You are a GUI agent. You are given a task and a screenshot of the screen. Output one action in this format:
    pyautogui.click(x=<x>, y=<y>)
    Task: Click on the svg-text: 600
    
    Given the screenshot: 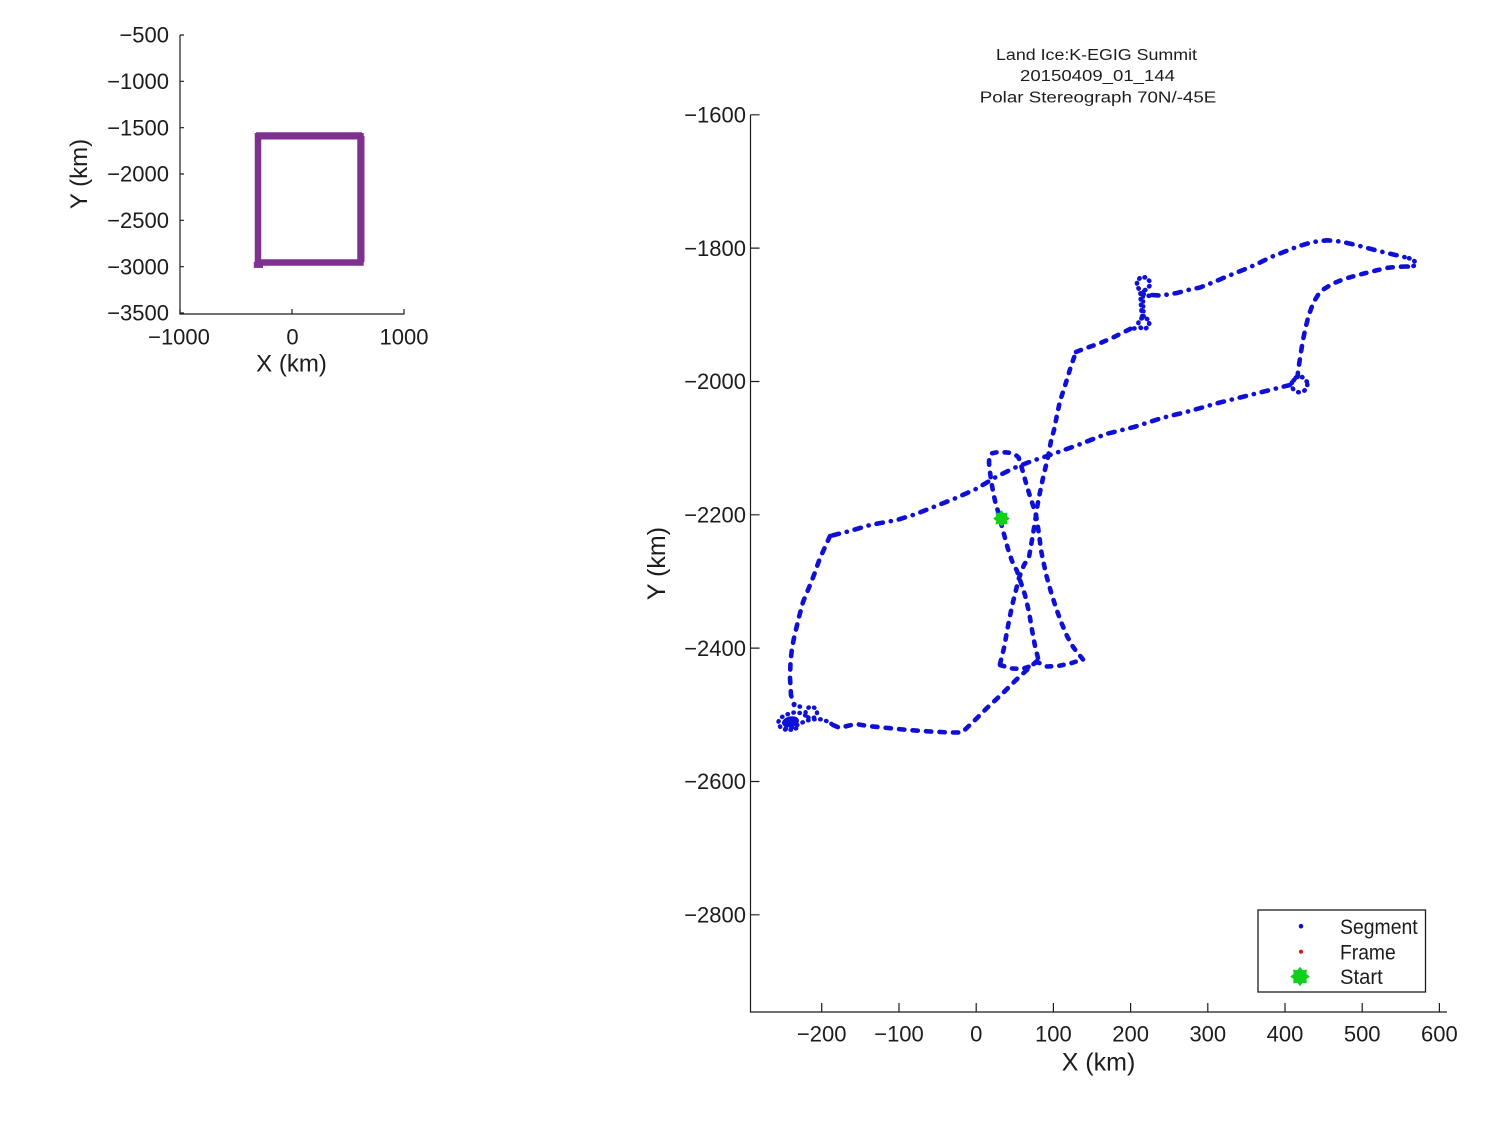 What is the action you would take?
    pyautogui.click(x=1439, y=1034)
    